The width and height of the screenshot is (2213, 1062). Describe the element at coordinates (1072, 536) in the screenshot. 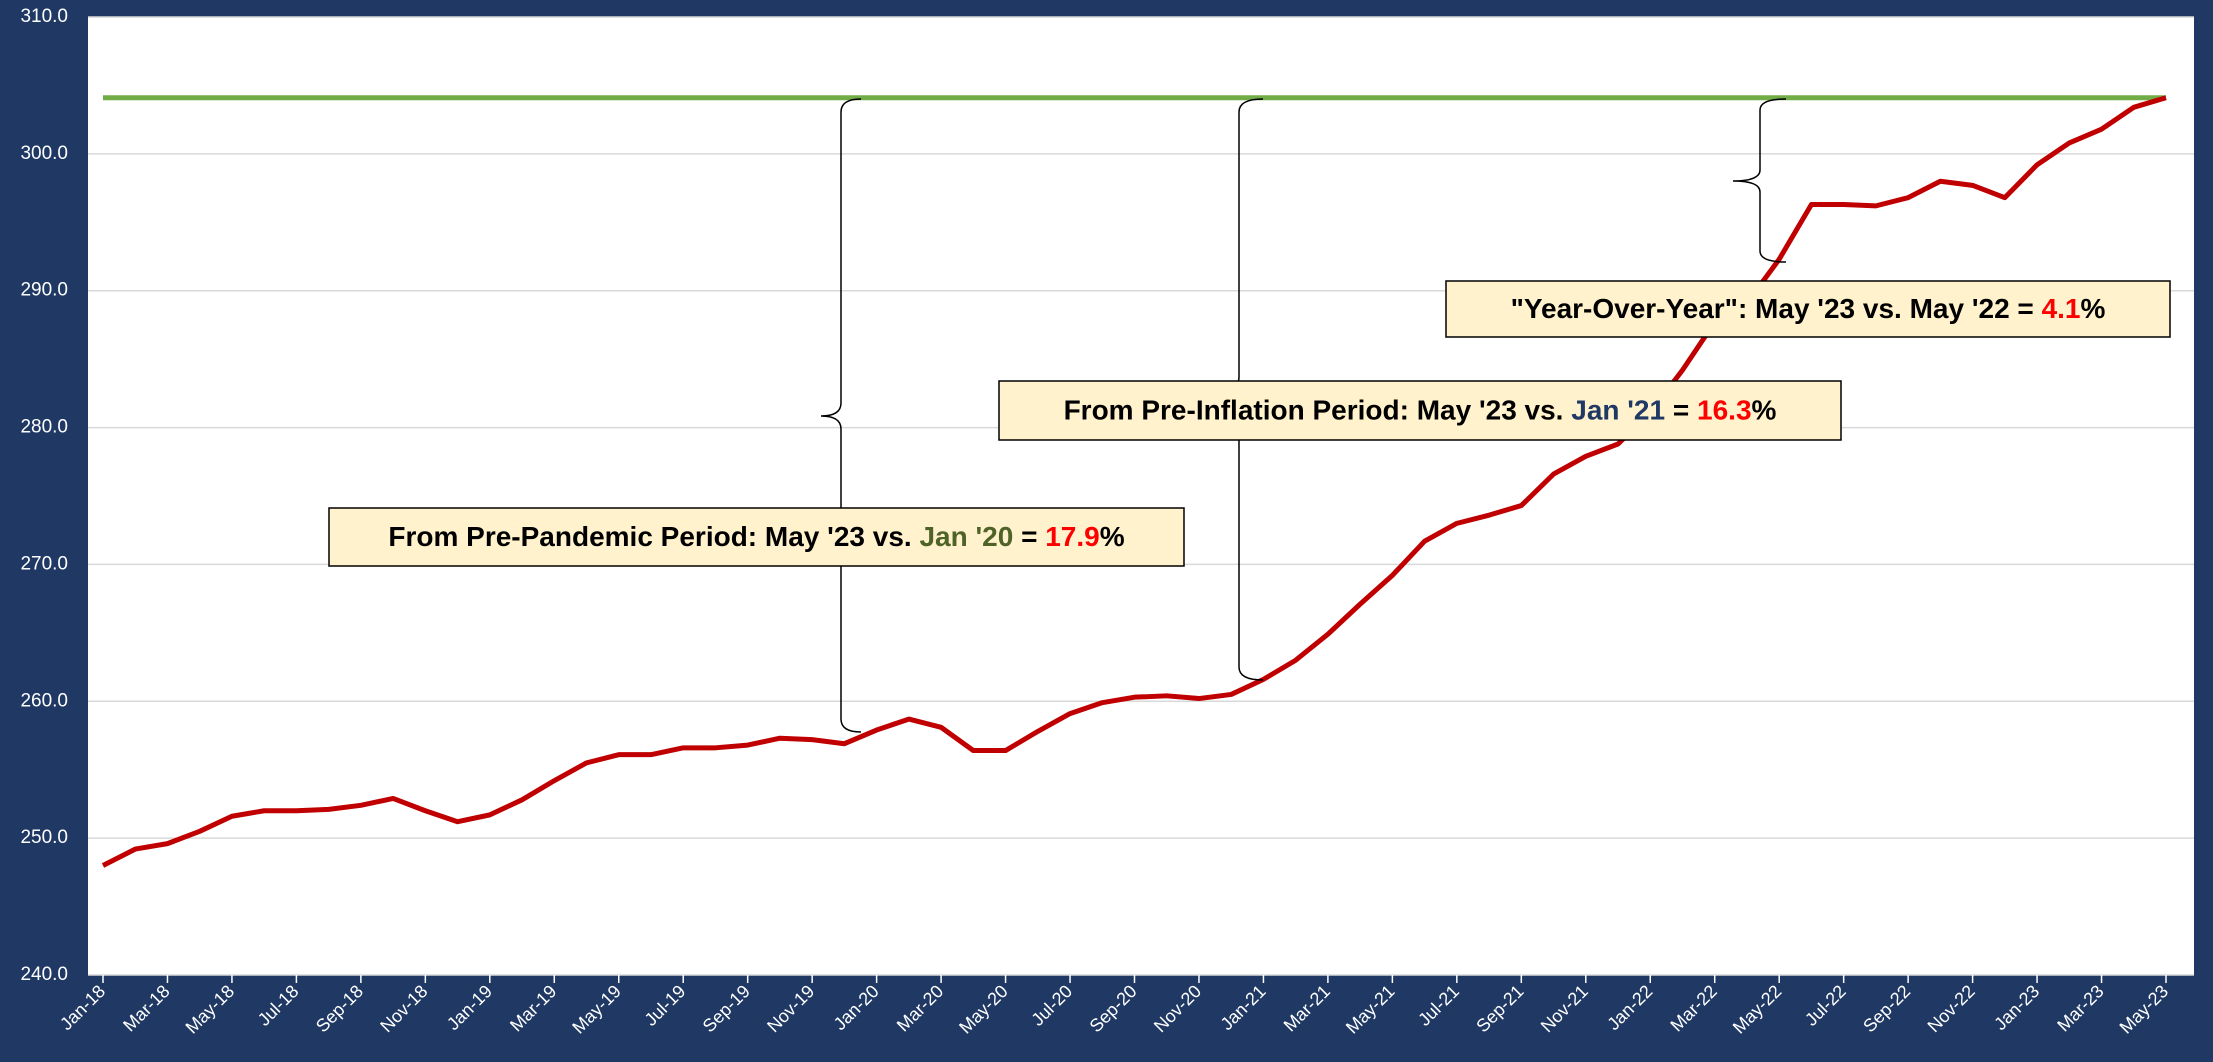

I see `annotation-part: 17.9` at that location.